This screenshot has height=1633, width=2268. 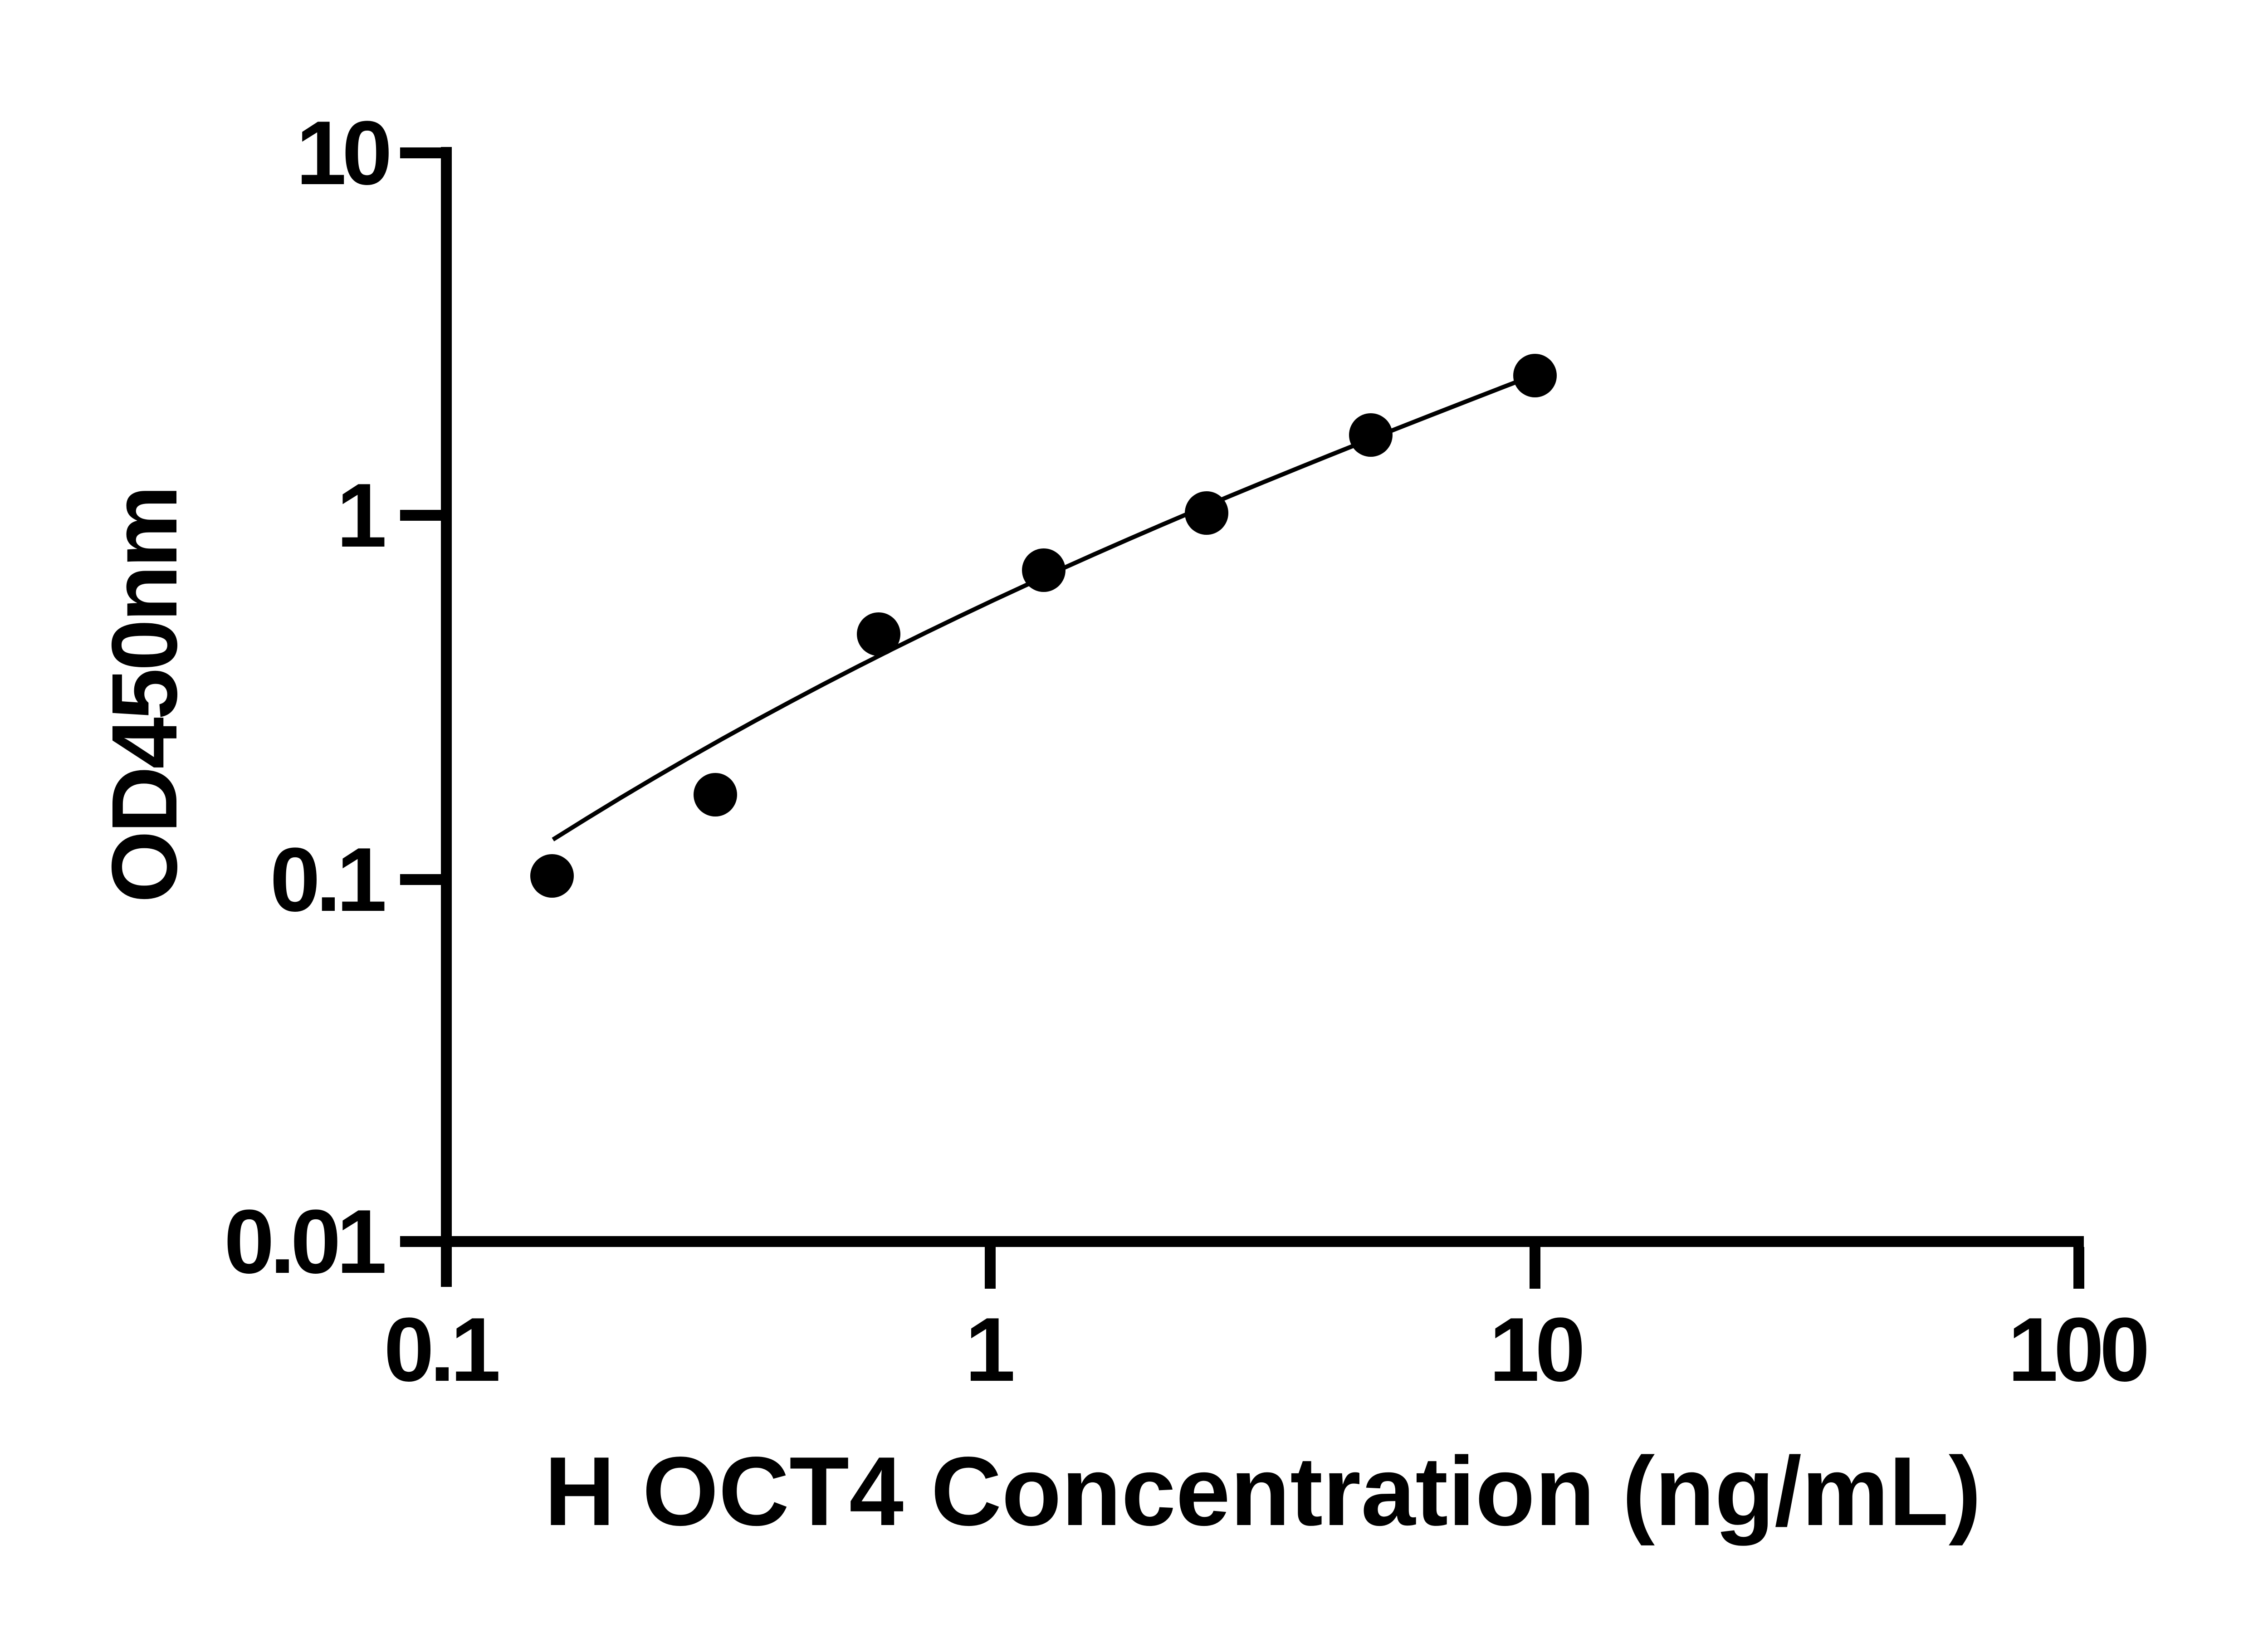 I want to click on svg-text: 100, so click(x=2077, y=1349).